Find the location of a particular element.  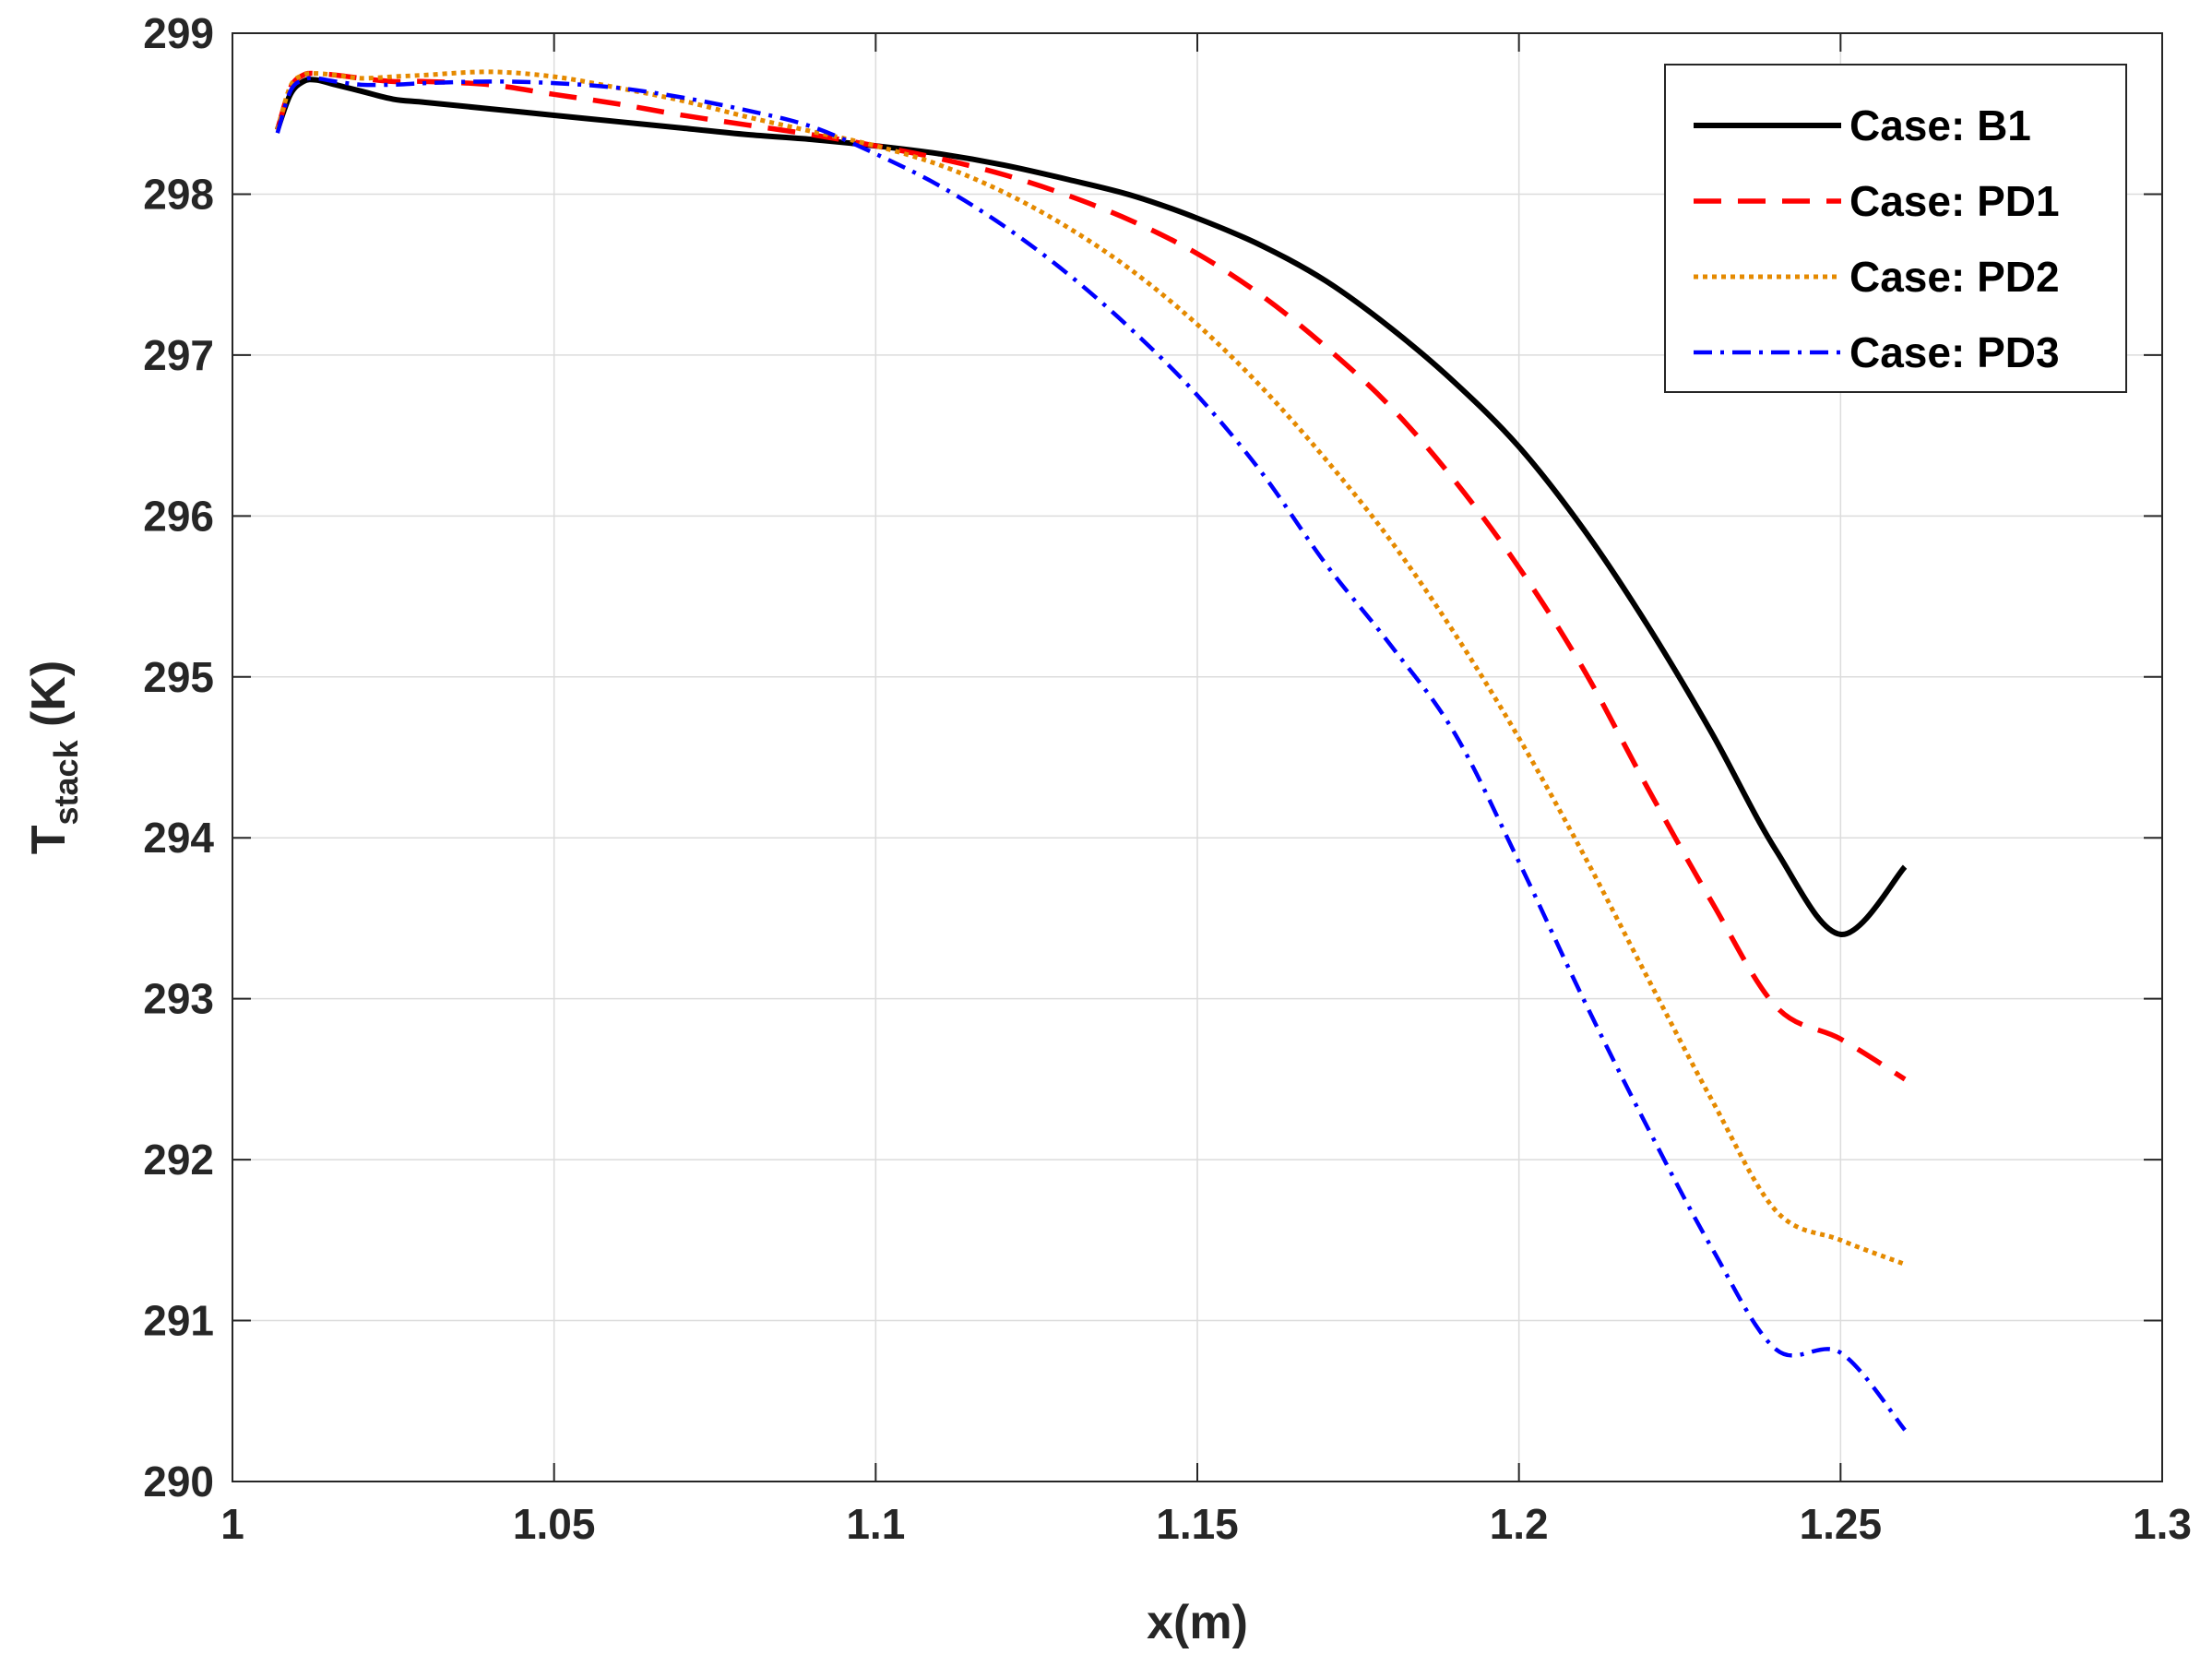

y-tick-label: 290 is located at coordinates (178, 1481).